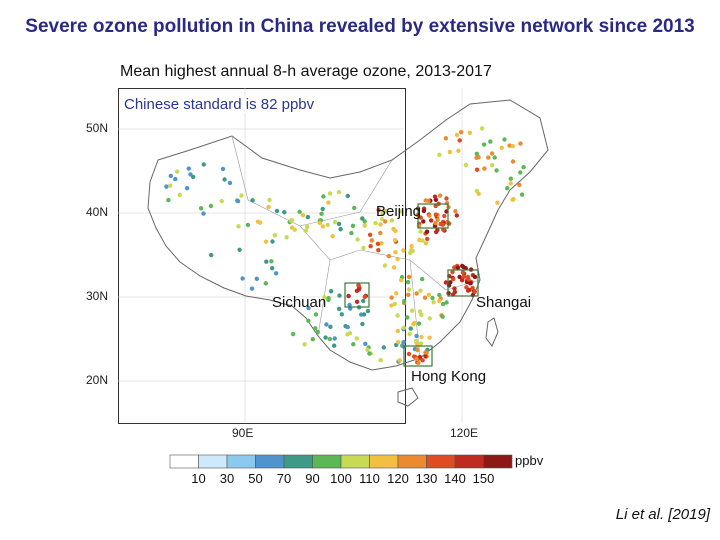  Describe the element at coordinates (398, 478) in the screenshot. I see `colorbar-tick-label: 120` at that location.